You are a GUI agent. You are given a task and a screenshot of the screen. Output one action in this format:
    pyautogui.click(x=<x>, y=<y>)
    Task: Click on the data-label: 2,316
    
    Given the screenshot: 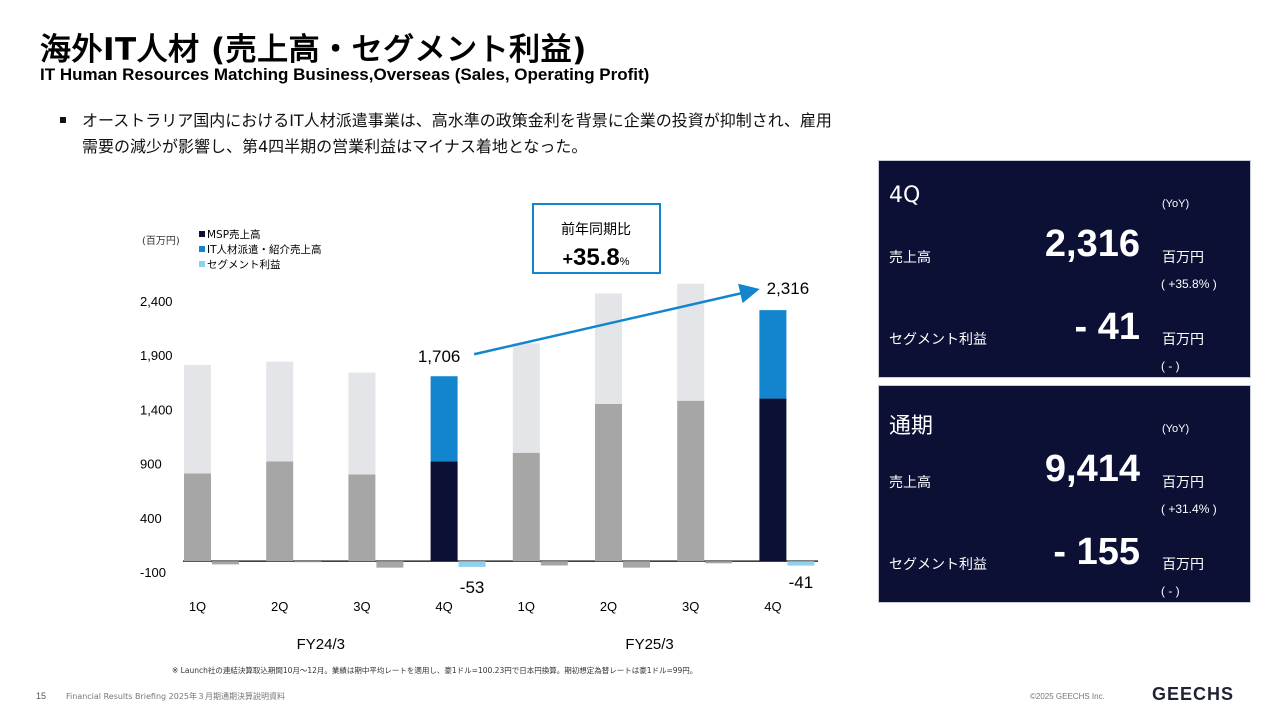 What is the action you would take?
    pyautogui.click(x=788, y=288)
    